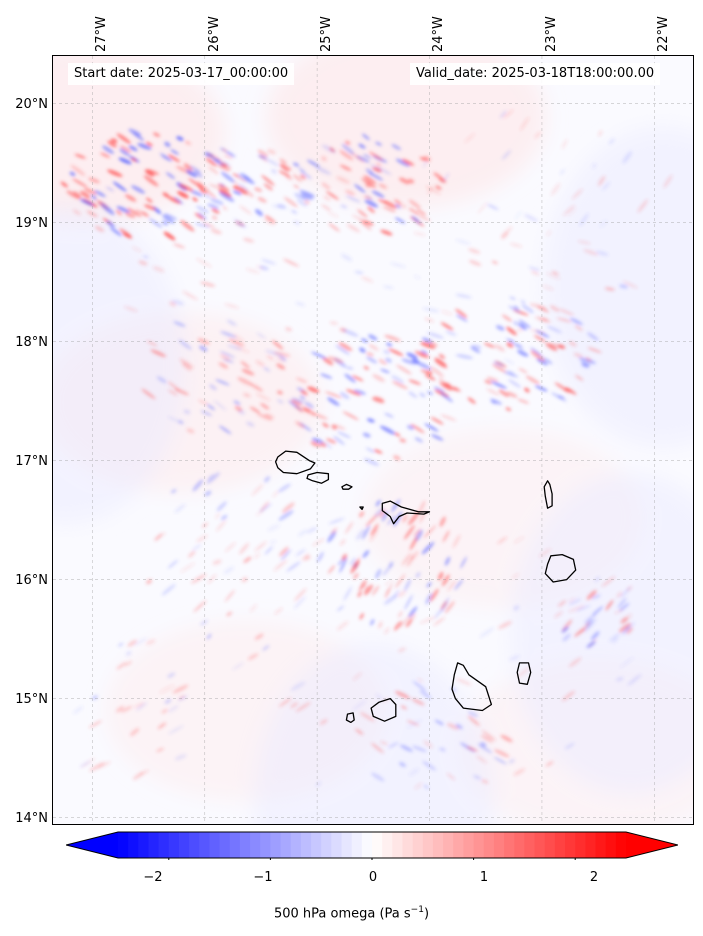 This screenshot has width=703, height=936. I want to click on lon-tick-text: 25°W, so click(326, 34).